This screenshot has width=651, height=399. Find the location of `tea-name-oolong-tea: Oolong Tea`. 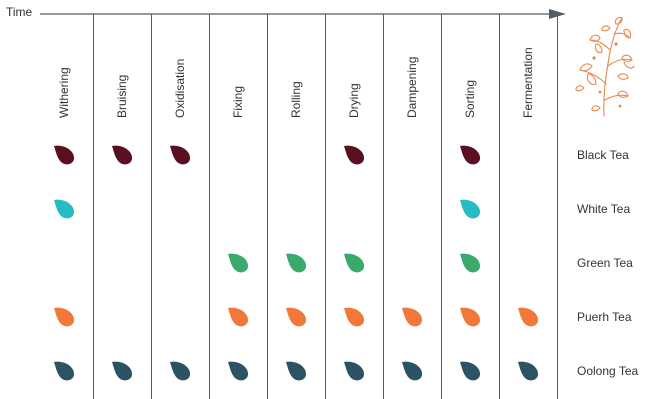

tea-name-oolong-tea: Oolong Tea is located at coordinates (608, 371).